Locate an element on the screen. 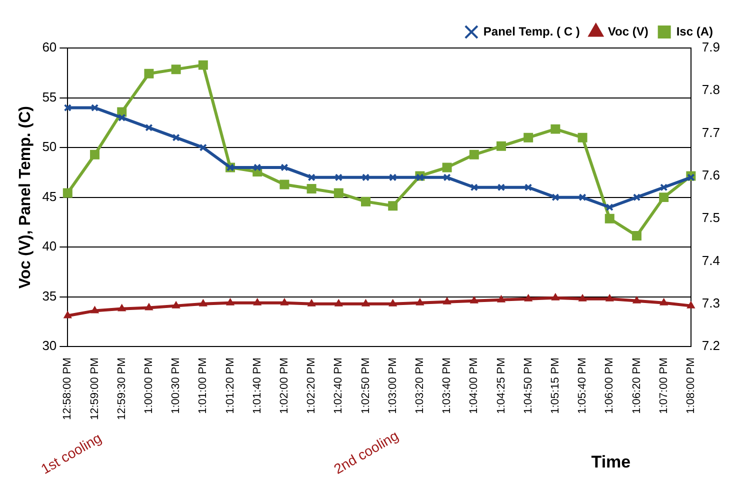 The height and width of the screenshot is (491, 735). y-tick-label: 60 is located at coordinates (49, 47).